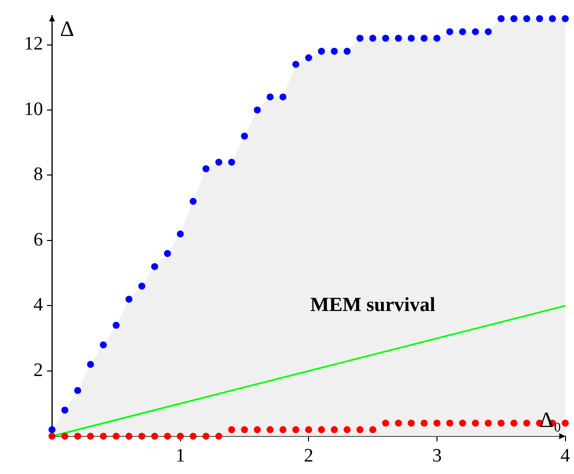  What do you see at coordinates (38, 175) in the screenshot?
I see `y-tick-label: 8` at bounding box center [38, 175].